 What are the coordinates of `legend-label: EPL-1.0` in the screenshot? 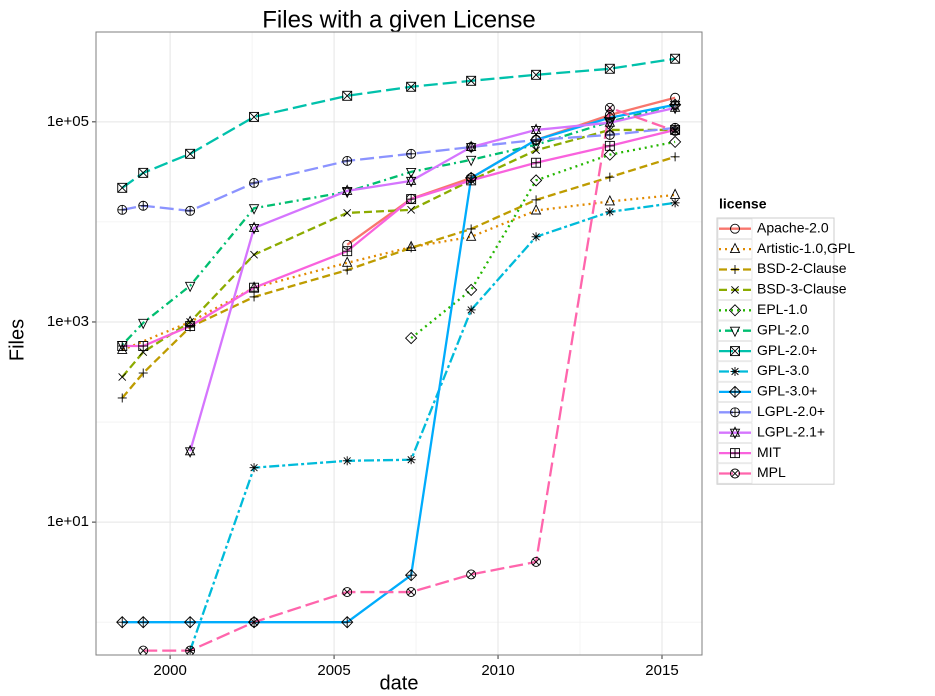 It's located at (782, 309).